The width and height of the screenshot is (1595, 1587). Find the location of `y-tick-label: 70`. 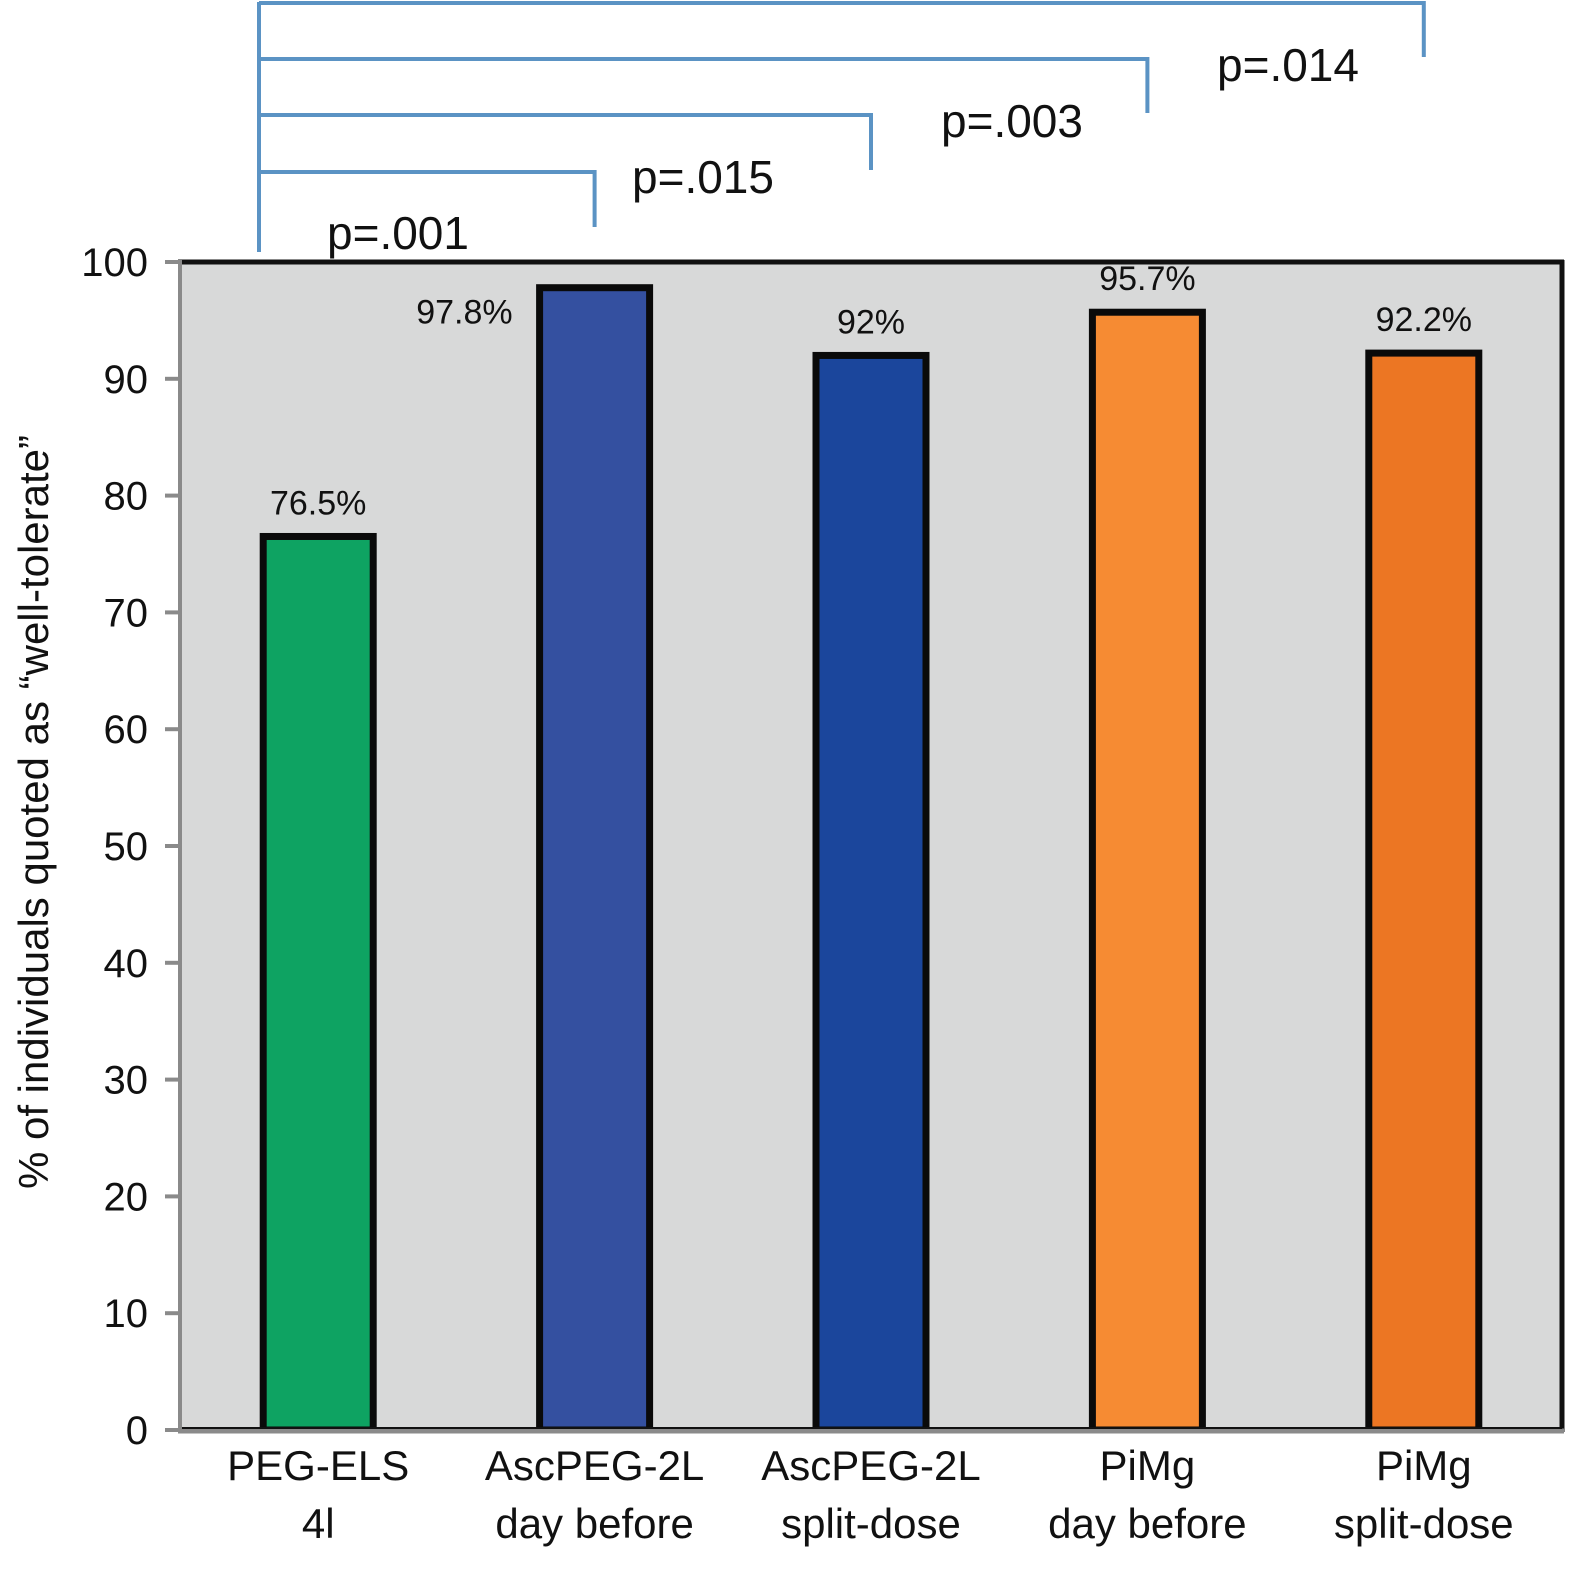

y-tick-label: 70 is located at coordinates (126, 613).